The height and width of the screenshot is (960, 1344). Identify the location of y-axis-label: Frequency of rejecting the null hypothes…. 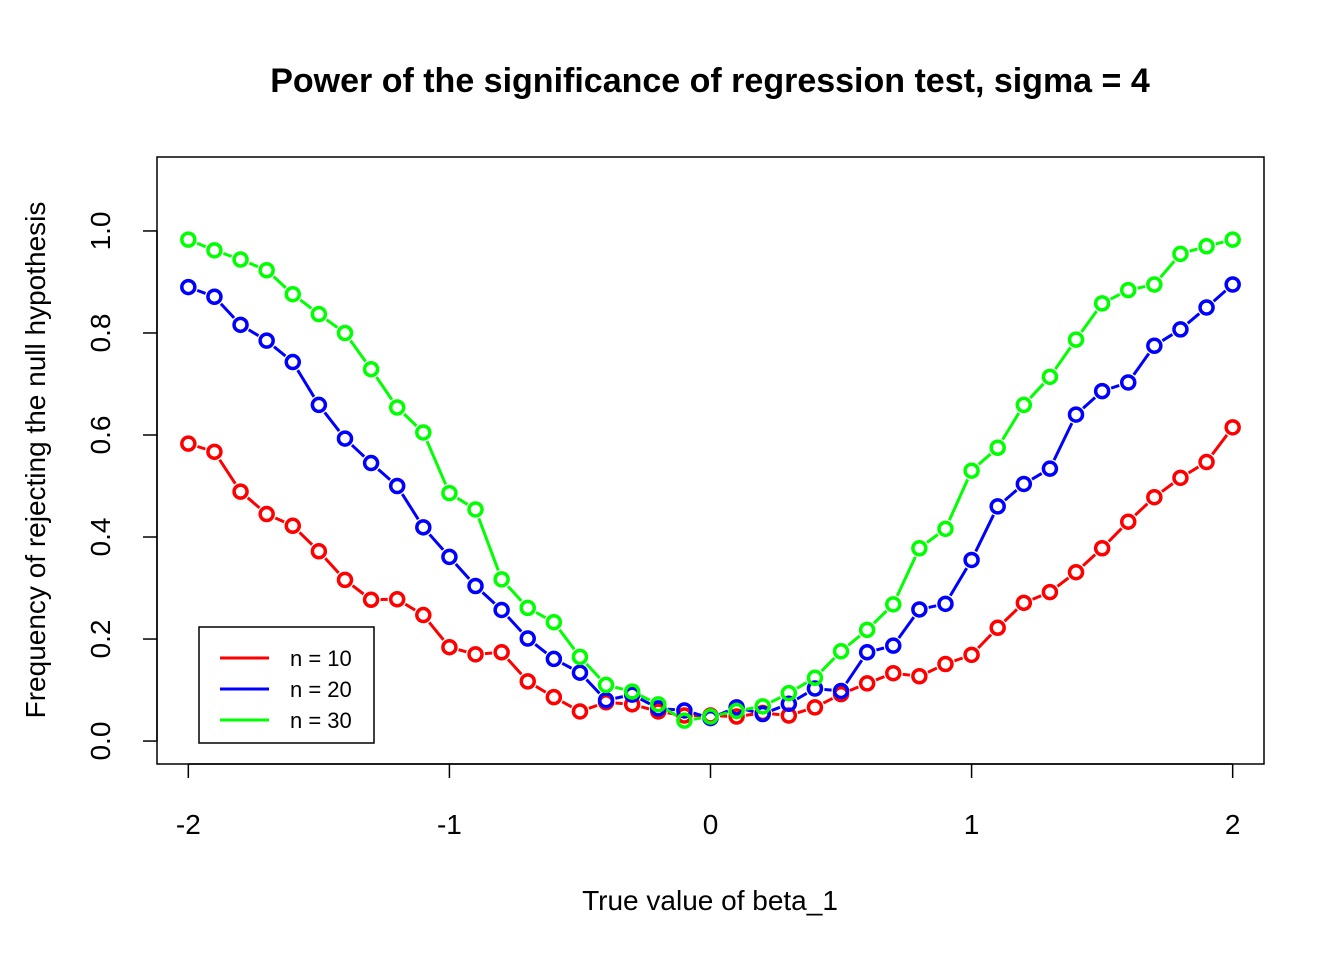
(35, 460).